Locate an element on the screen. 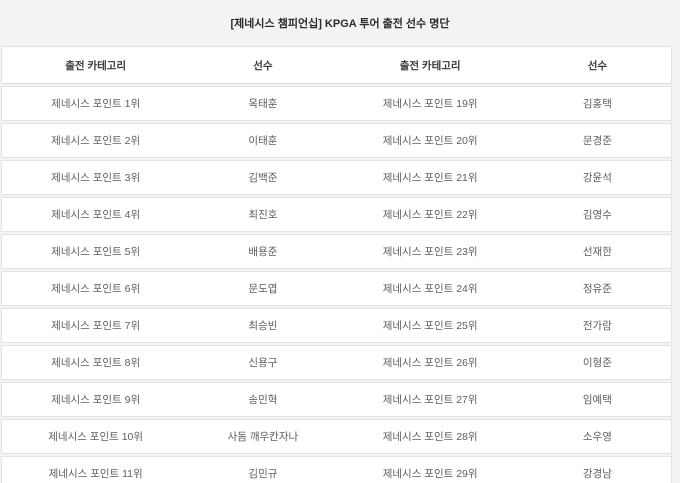  table-row: 제네시스 포인트 1위 옥태훈 제네시스 포인트 19위 김홍택 is located at coordinates (336, 103).